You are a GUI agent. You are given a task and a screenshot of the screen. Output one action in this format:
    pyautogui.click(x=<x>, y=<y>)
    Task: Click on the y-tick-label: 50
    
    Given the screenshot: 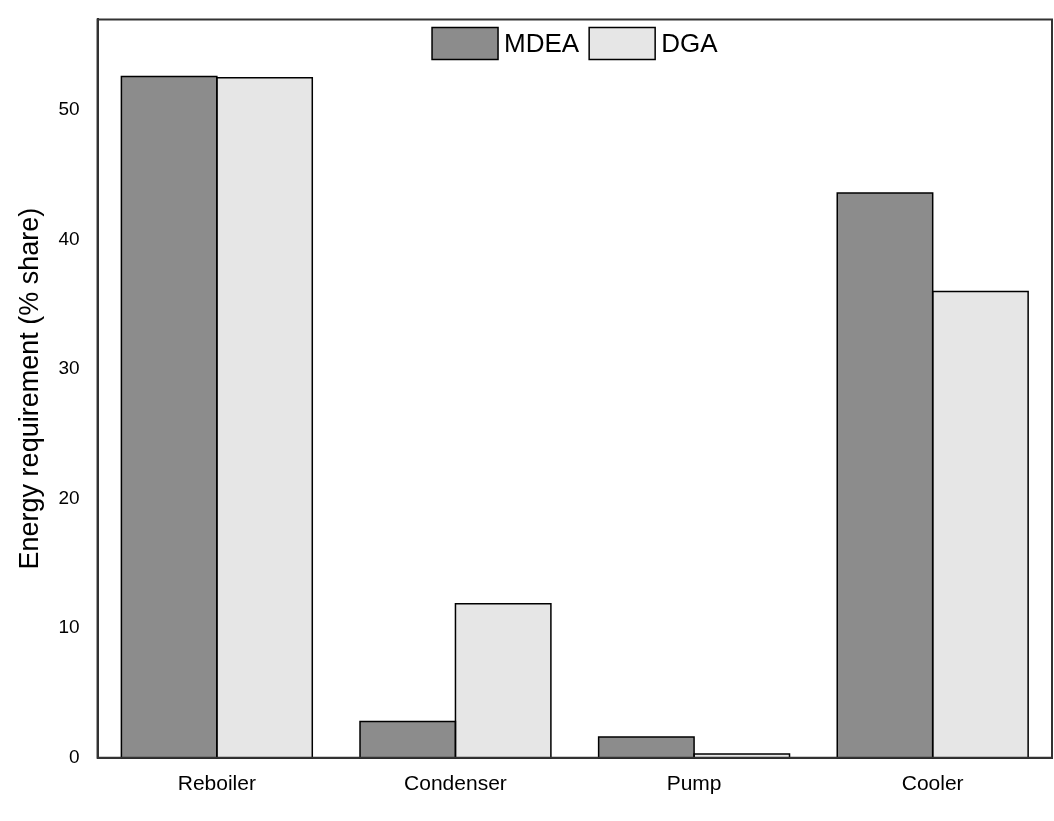 What is the action you would take?
    pyautogui.click(x=69, y=109)
    